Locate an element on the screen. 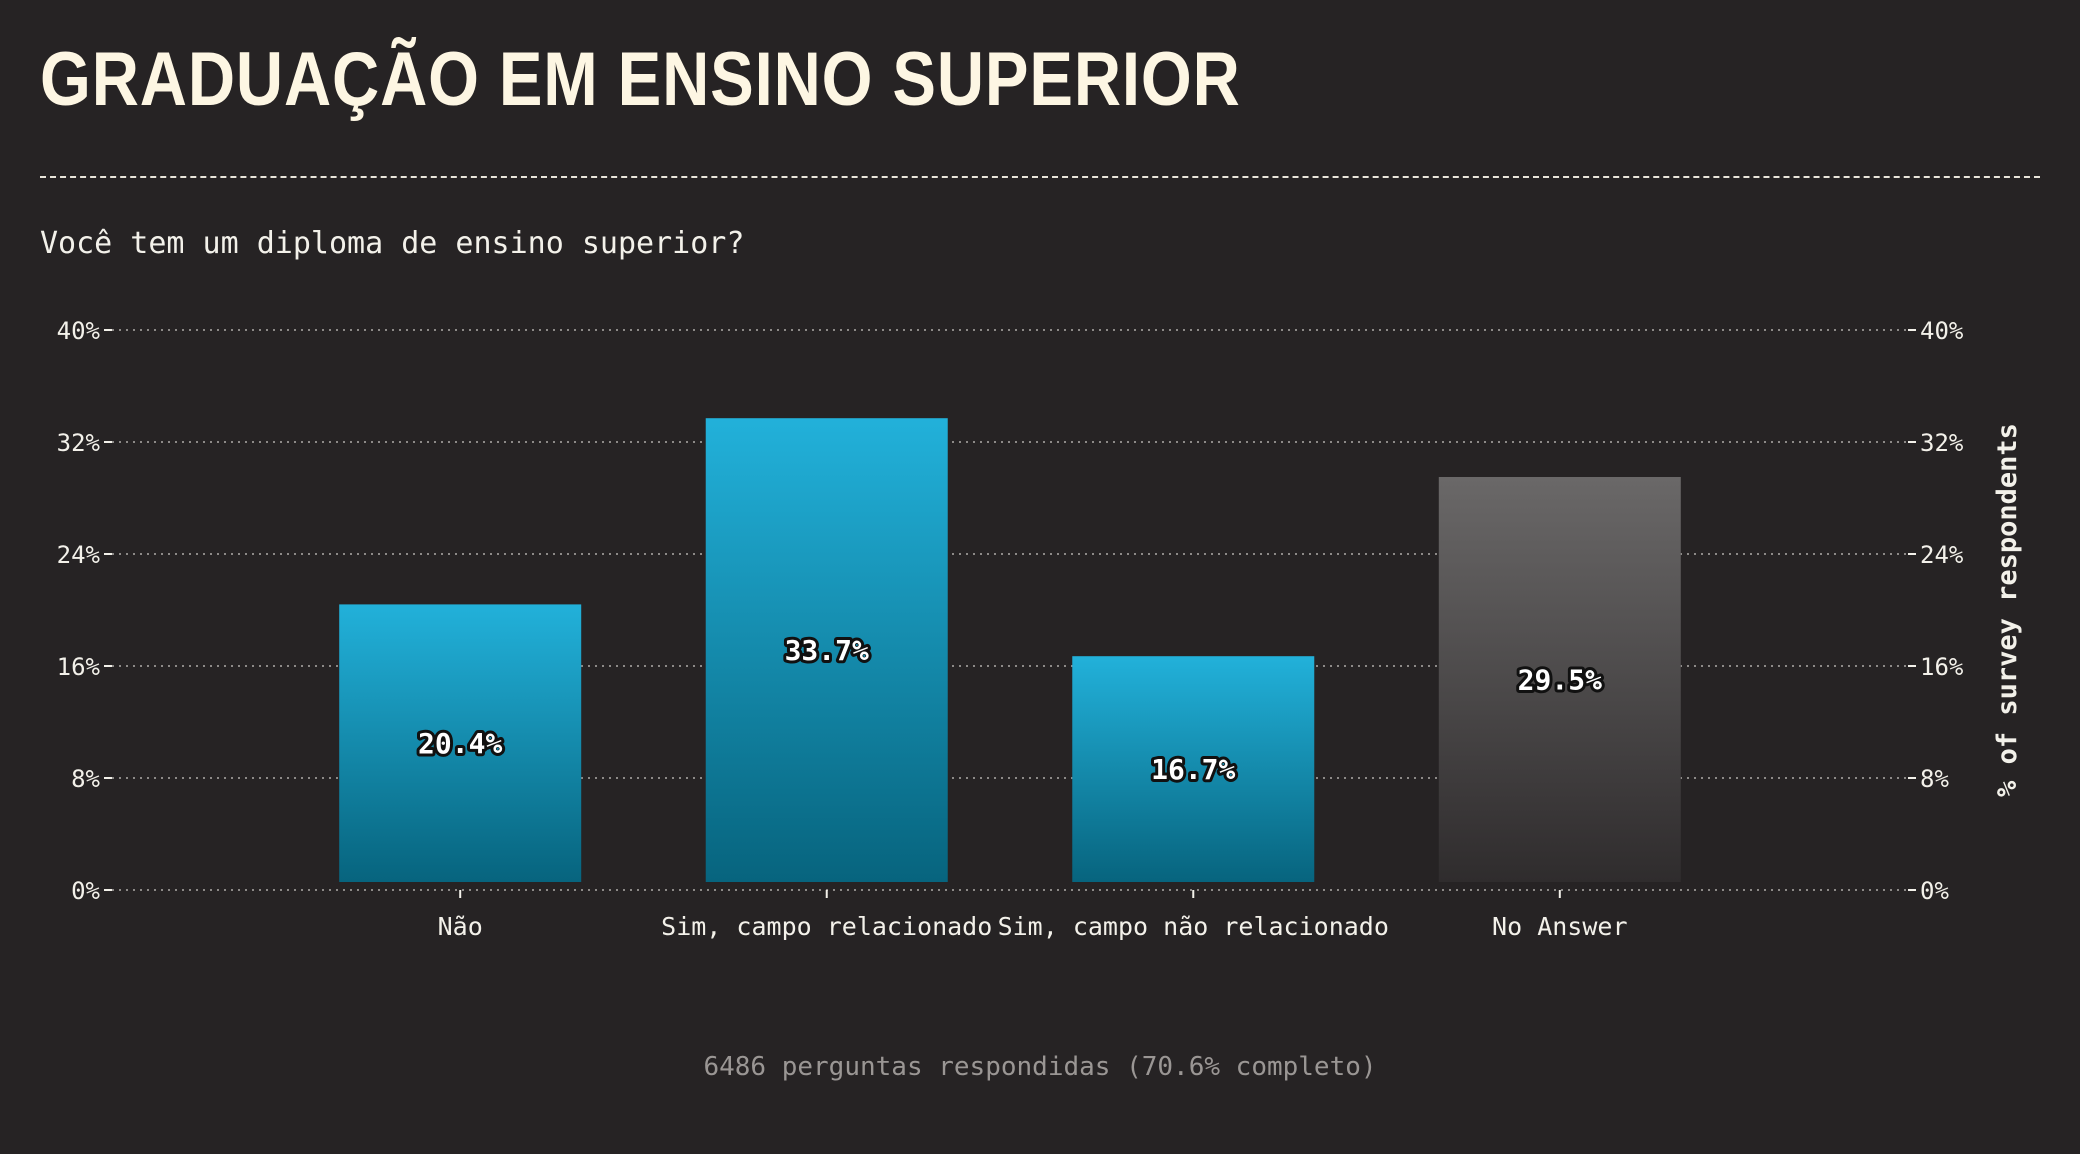 This screenshot has height=1154, width=2080. y-tick-label-left: 16% is located at coordinates (79, 667).